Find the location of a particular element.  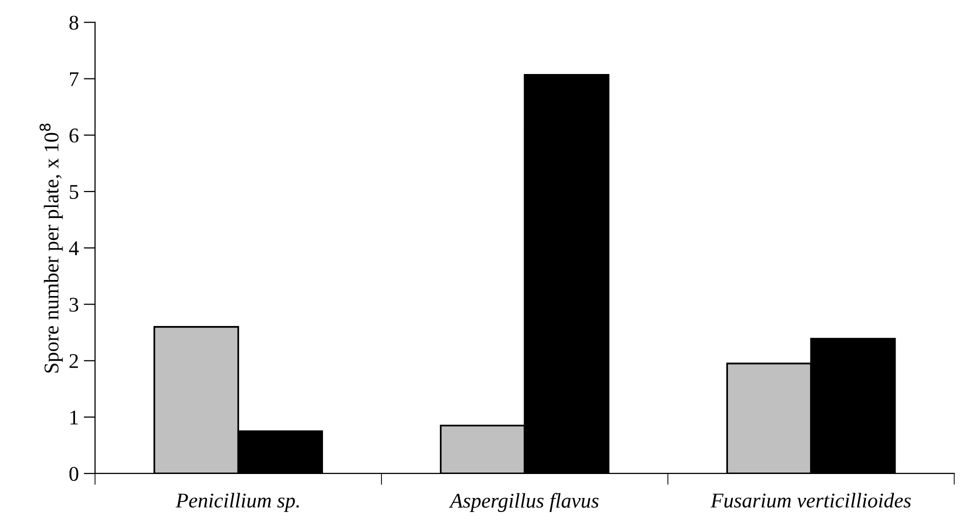

x-tick-label: Penicillium sp. is located at coordinates (237, 502).